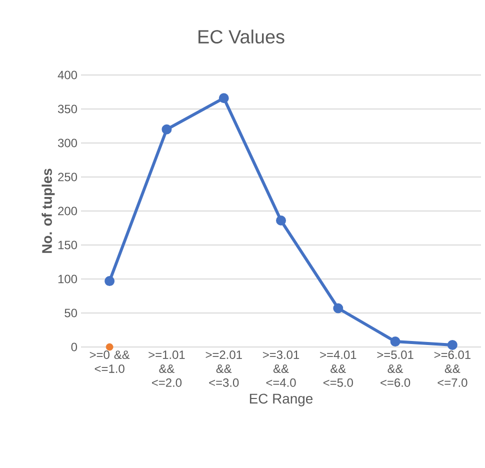 This screenshot has height=468, width=485. Describe the element at coordinates (74, 347) in the screenshot. I see `y-tick-label: 0` at that location.